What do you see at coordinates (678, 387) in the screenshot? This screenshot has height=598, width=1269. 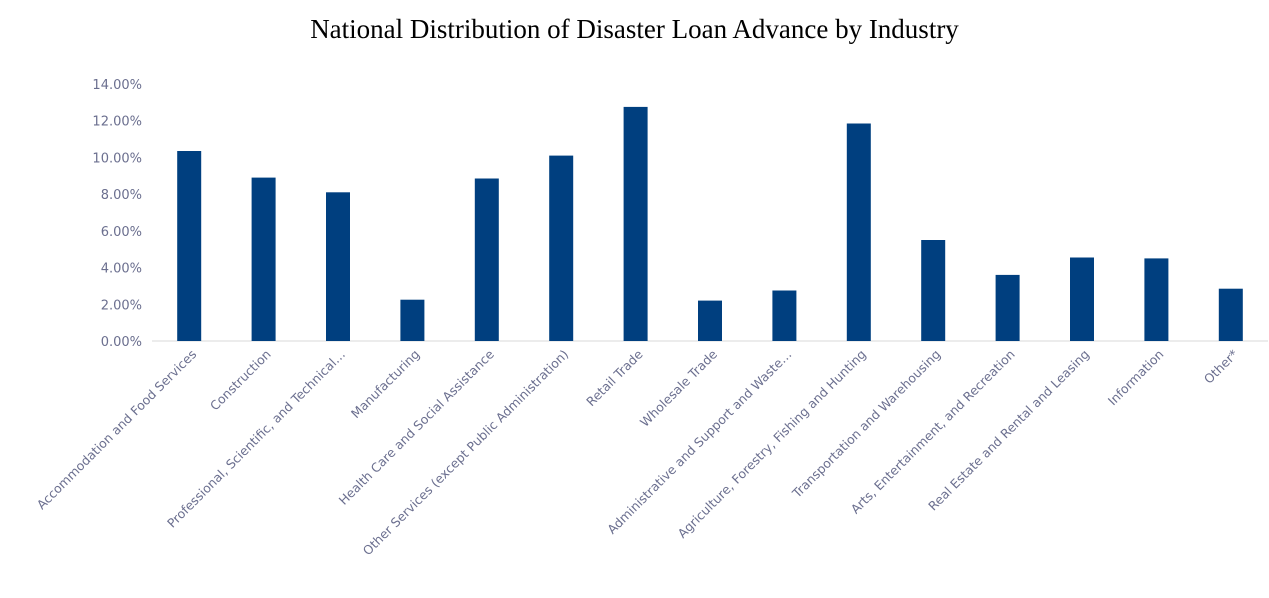 I see `x-category-label: Wholesale Trade` at bounding box center [678, 387].